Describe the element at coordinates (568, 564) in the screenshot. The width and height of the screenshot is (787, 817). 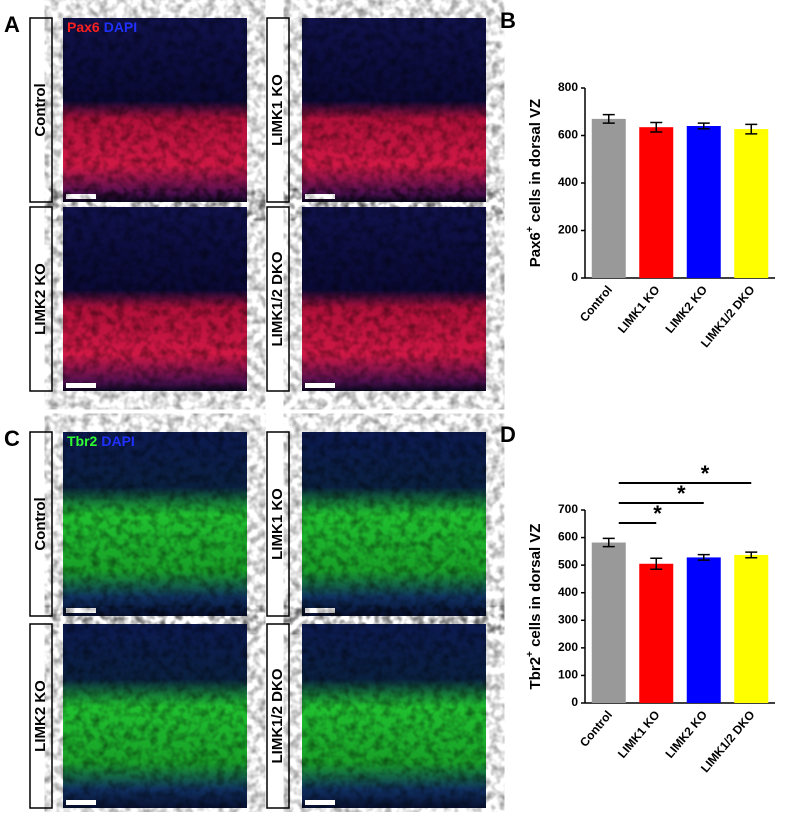
I see `y-tick-label: 500` at that location.